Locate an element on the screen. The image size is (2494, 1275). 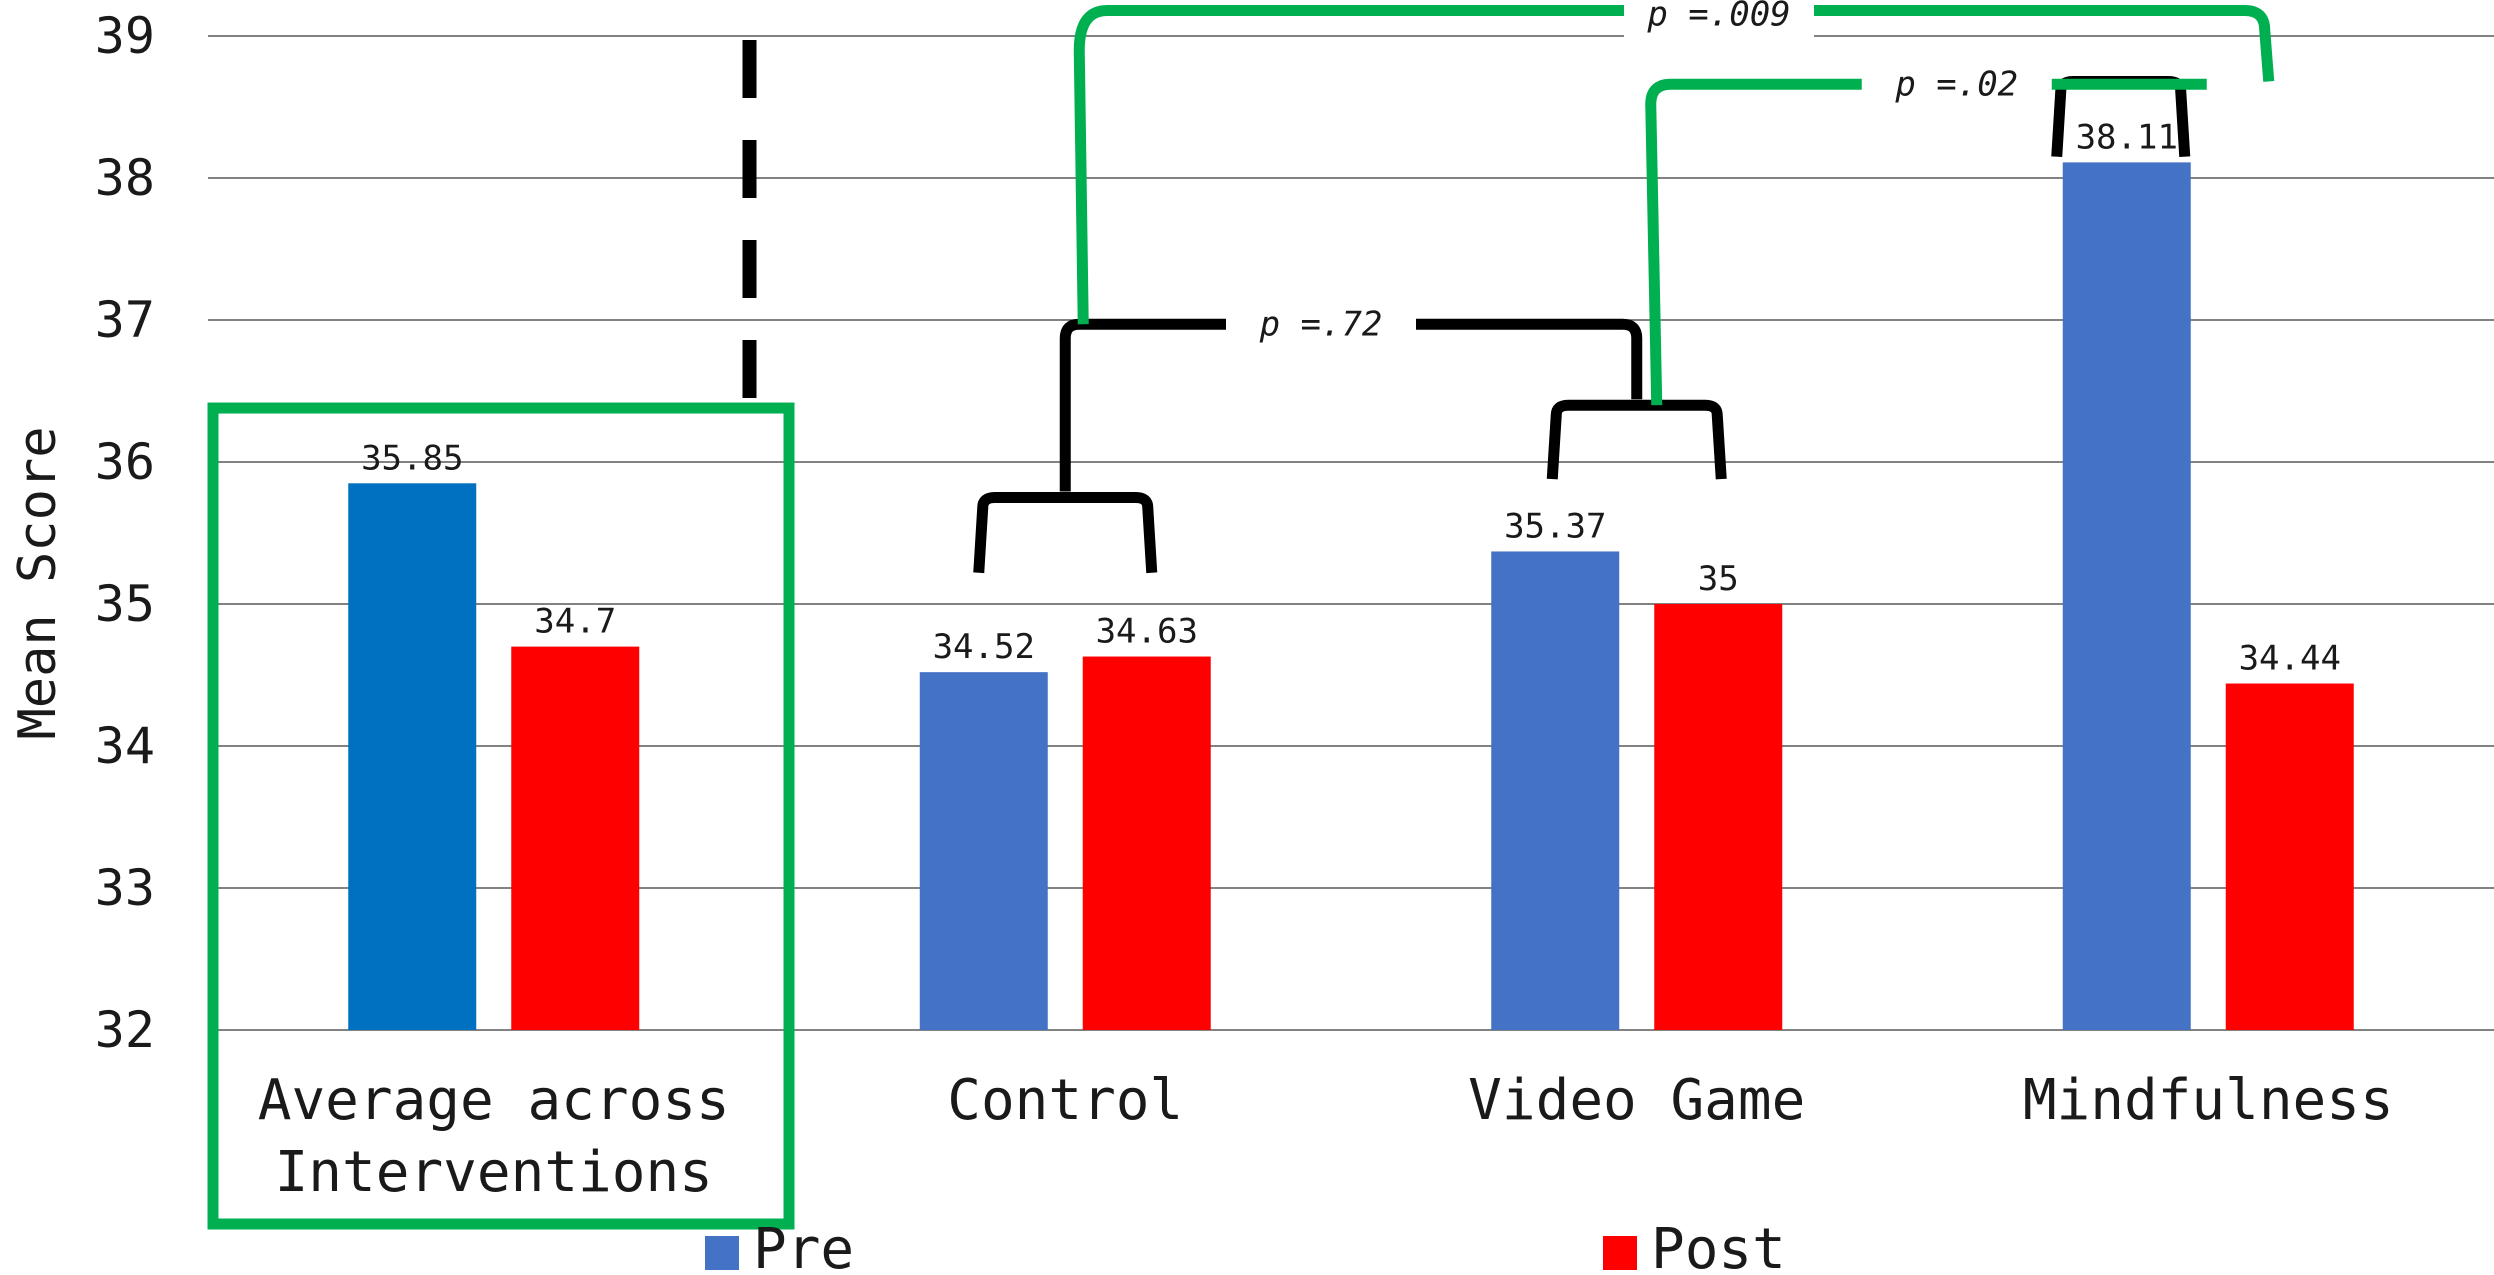
data-label-pre: 35.85 is located at coordinates (412, 458).